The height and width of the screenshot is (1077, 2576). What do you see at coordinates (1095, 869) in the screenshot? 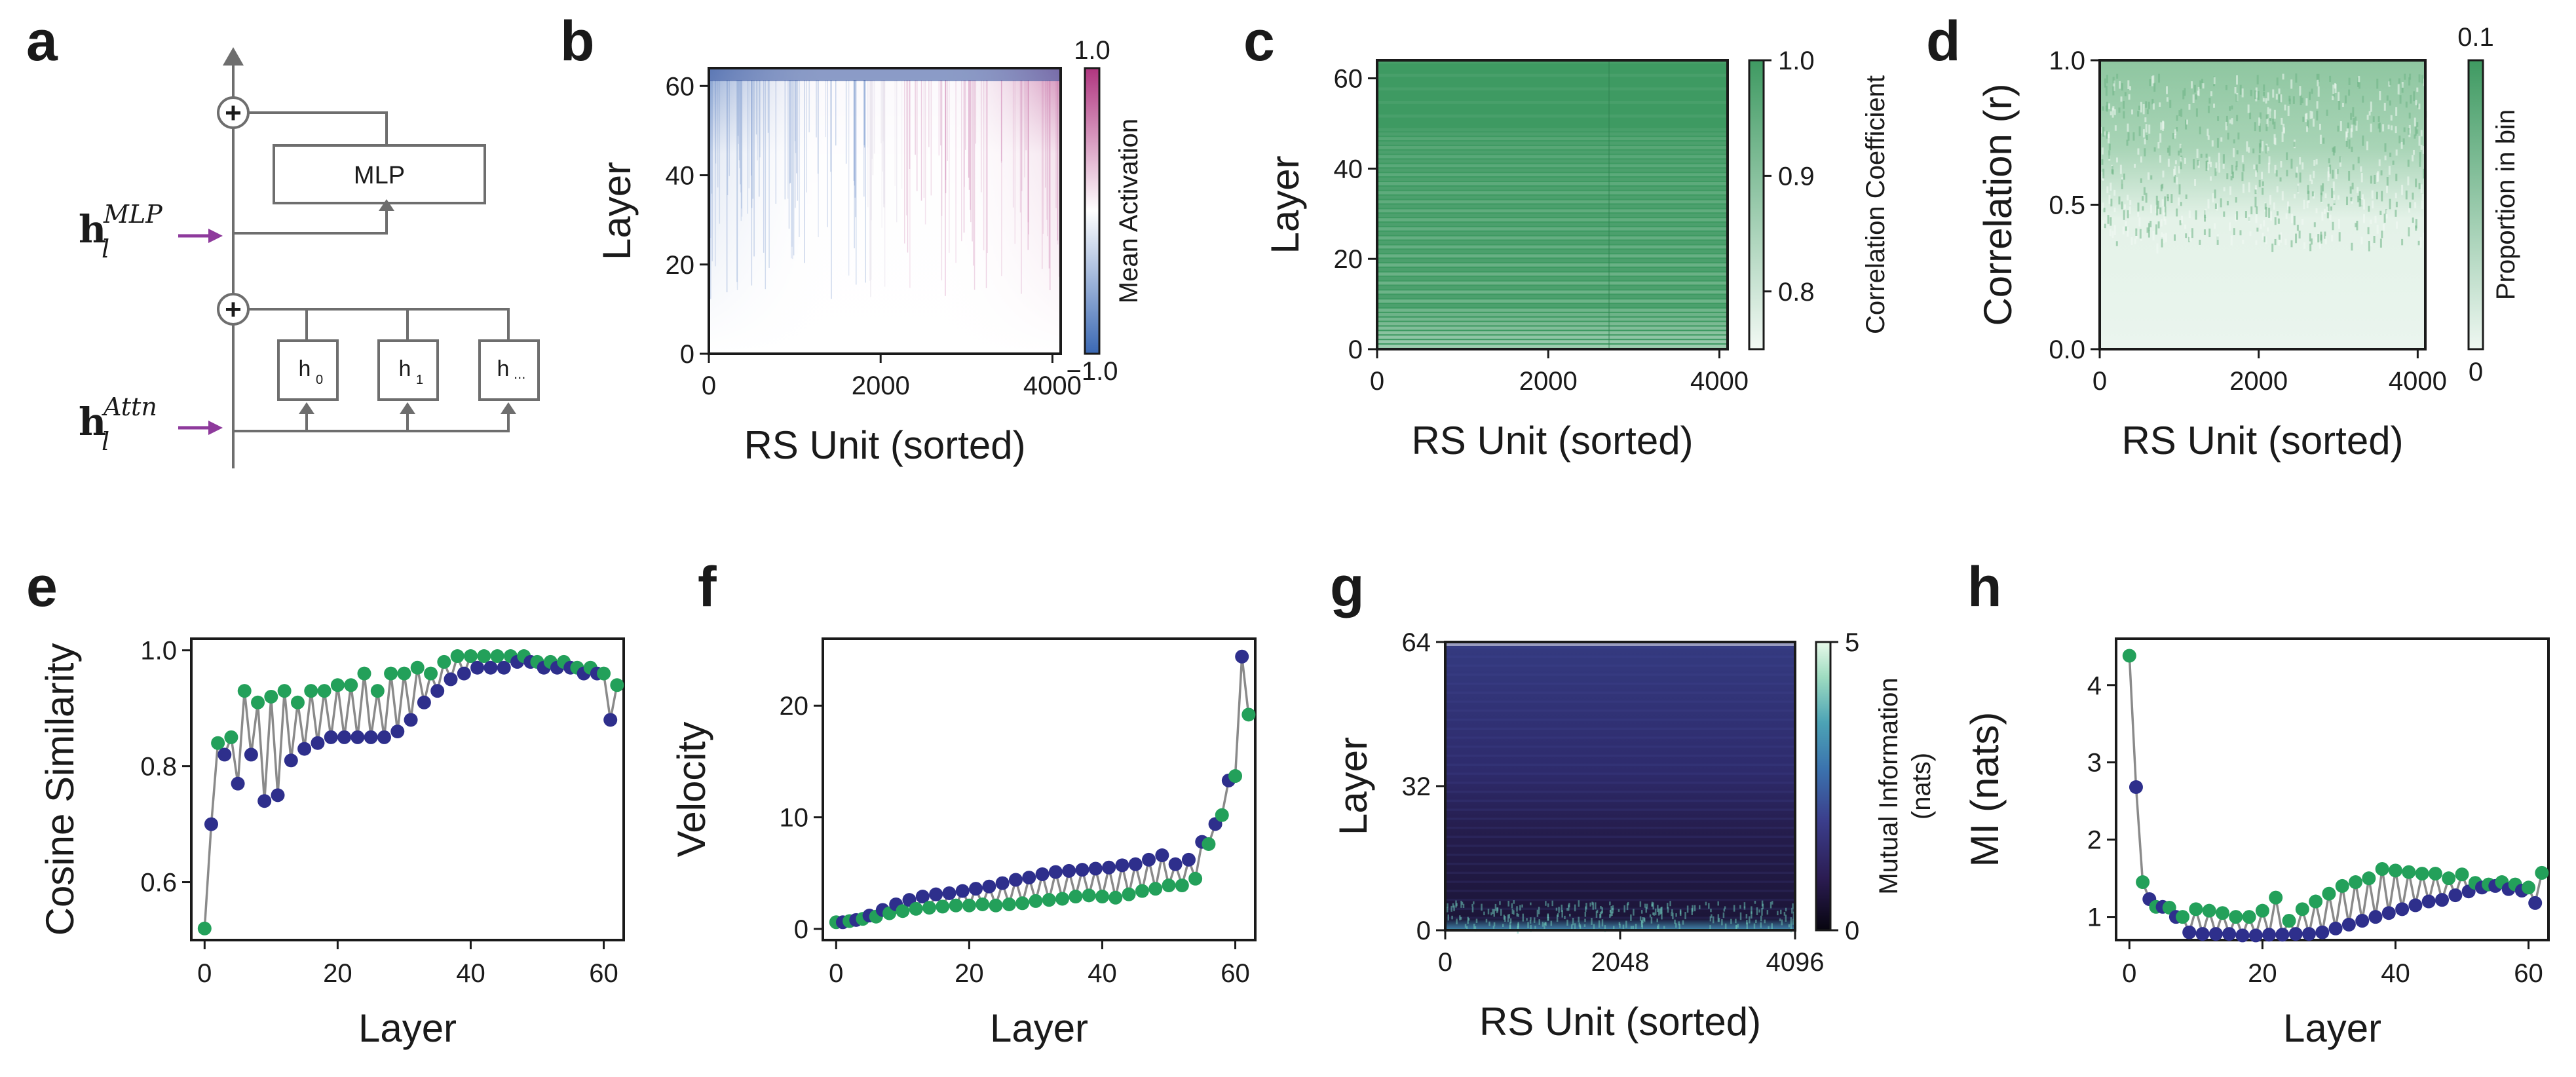
I see `data-point-f-navy` at bounding box center [1095, 869].